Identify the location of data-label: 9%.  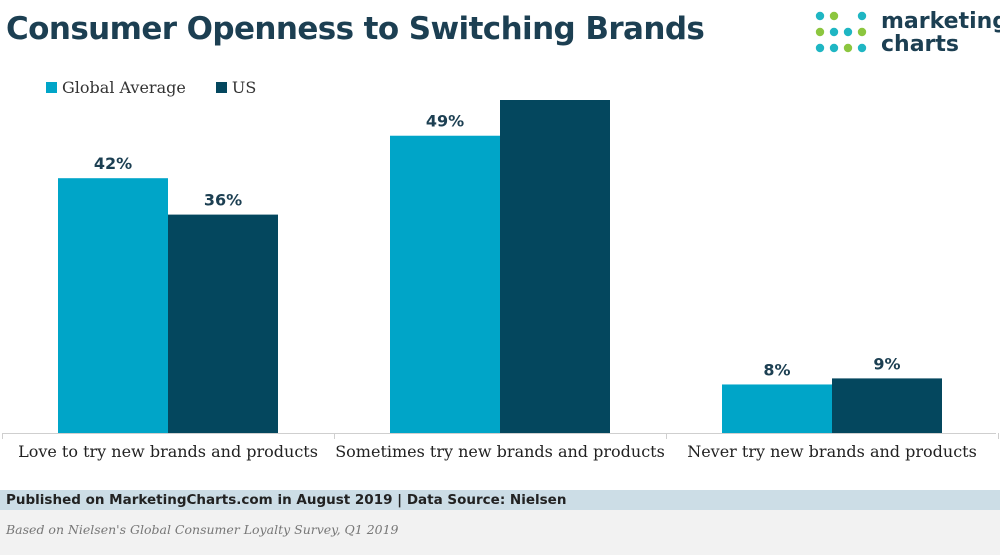
(886, 363).